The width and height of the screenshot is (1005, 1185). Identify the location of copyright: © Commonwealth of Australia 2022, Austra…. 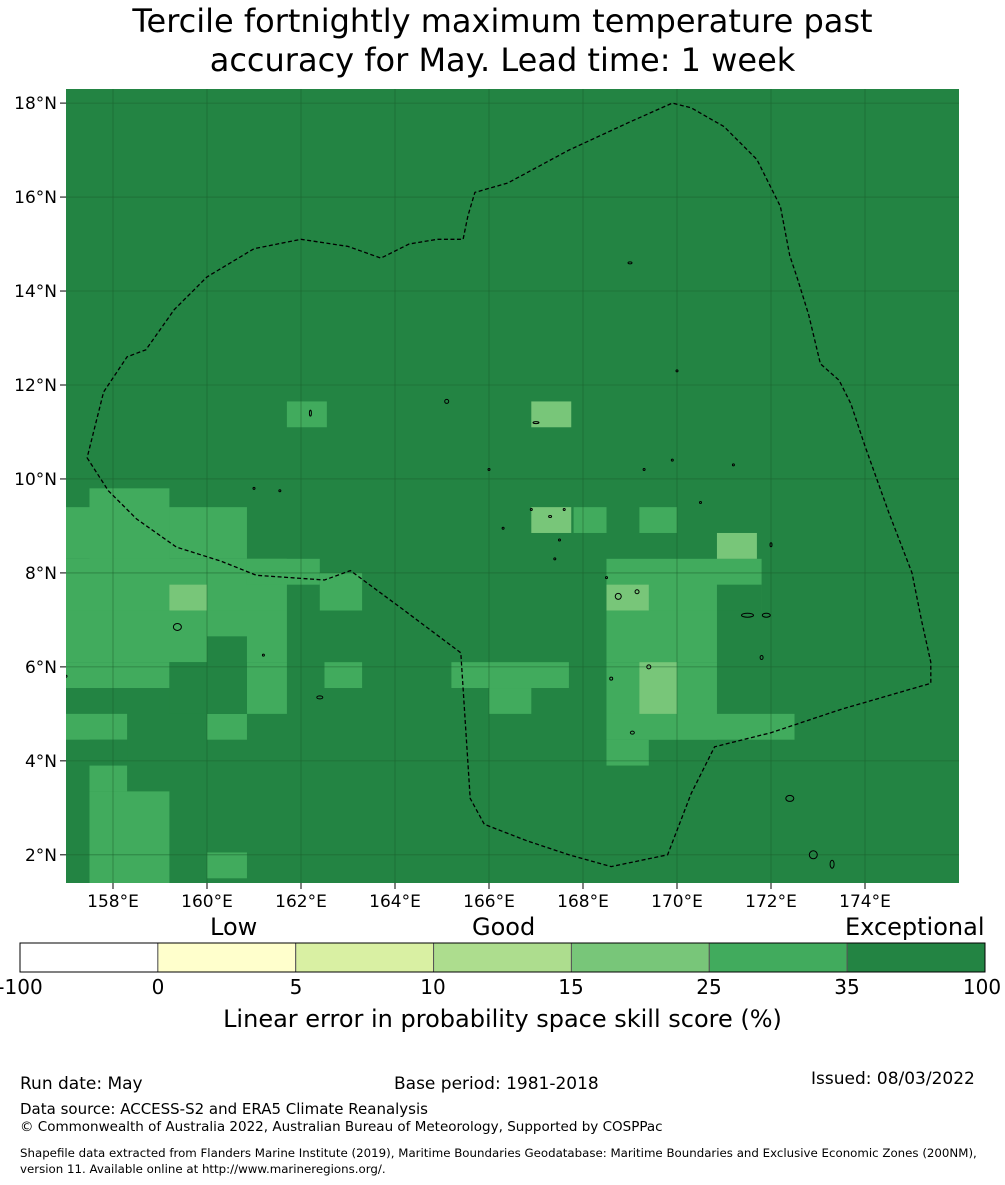
(341, 1127).